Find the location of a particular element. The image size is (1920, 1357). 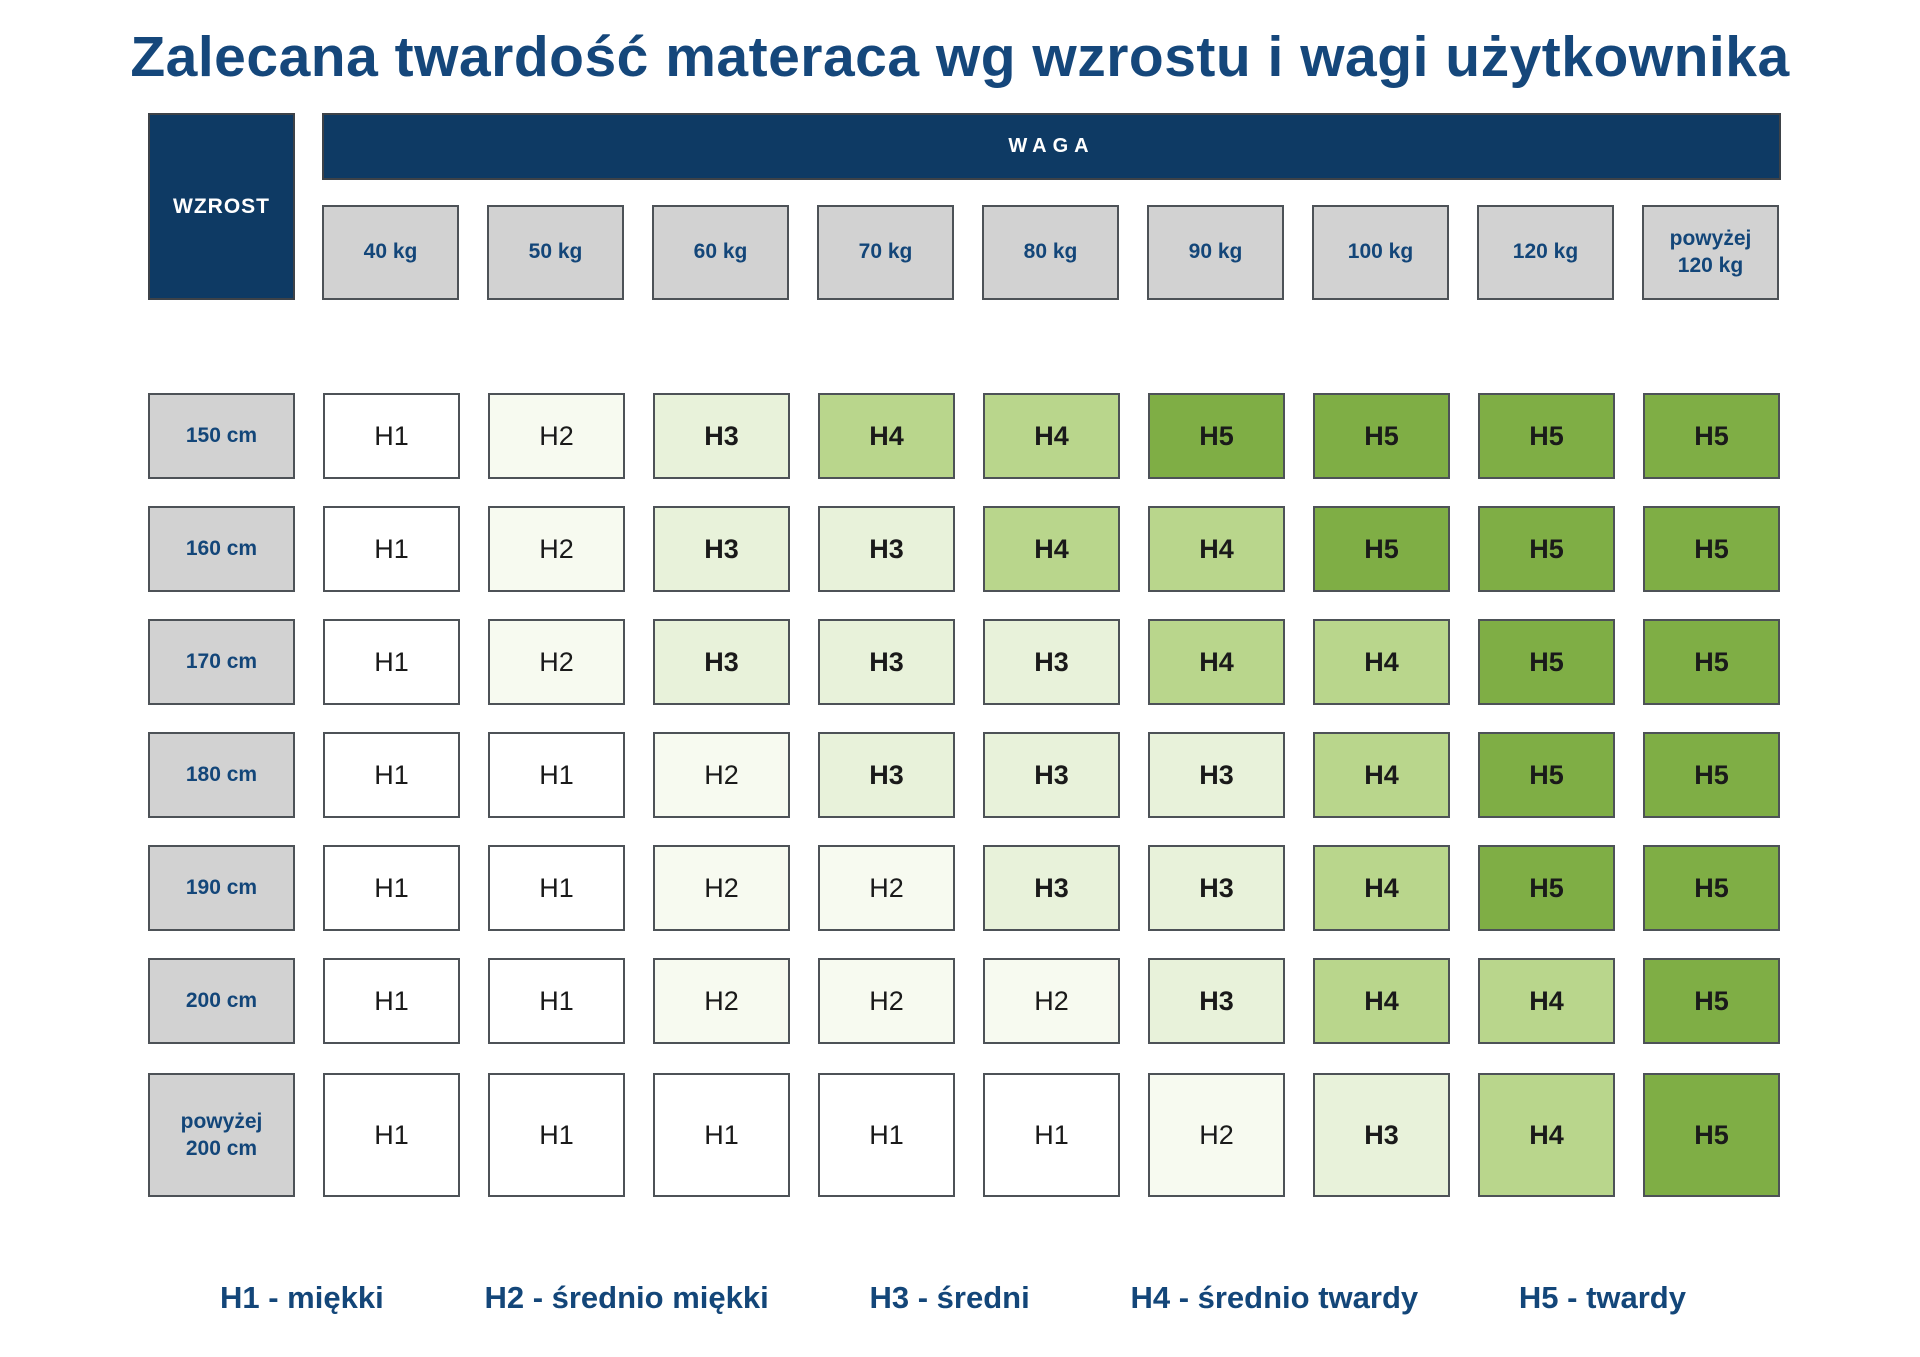

height-header-cell: WZROST is located at coordinates (221, 206).